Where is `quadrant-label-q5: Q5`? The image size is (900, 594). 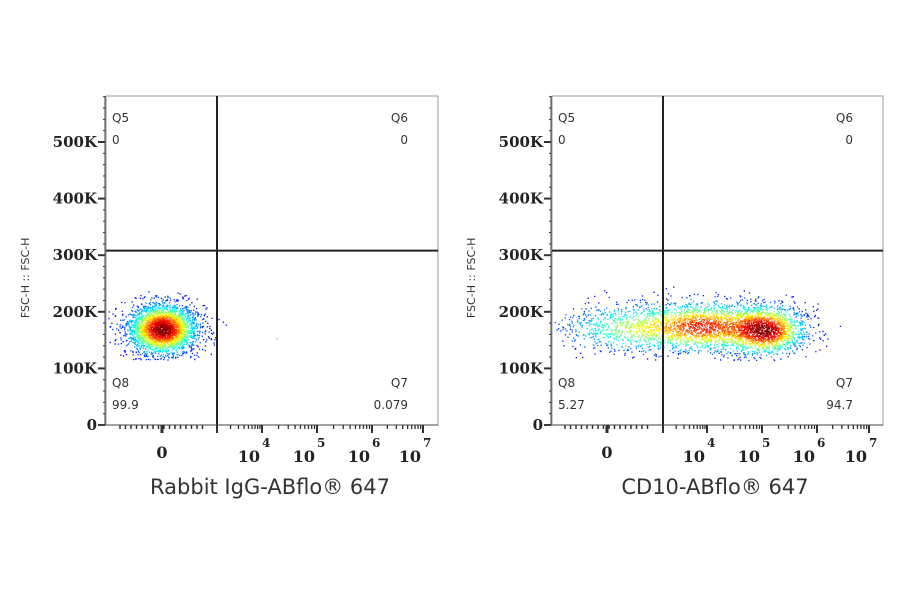 quadrant-label-q5: Q5 is located at coordinates (120, 118).